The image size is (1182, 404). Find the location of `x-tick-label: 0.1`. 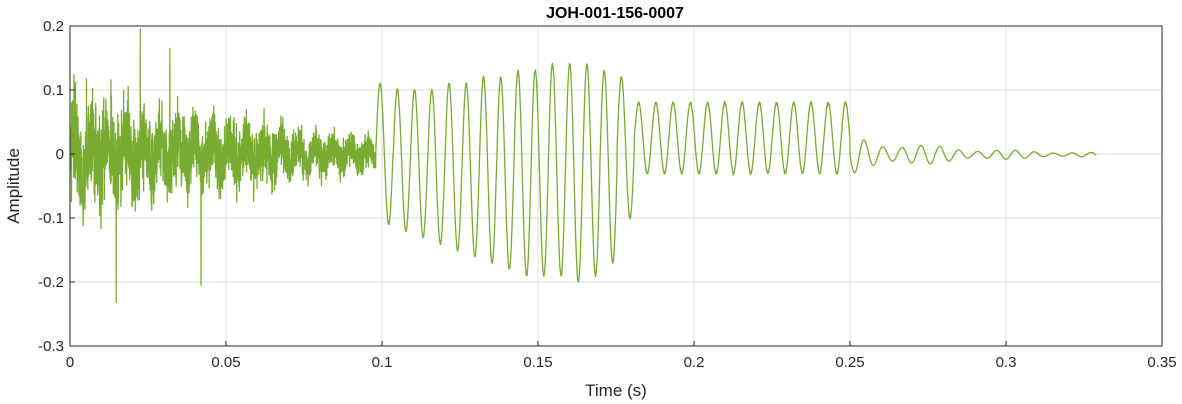

x-tick-label: 0.1 is located at coordinates (382, 362).